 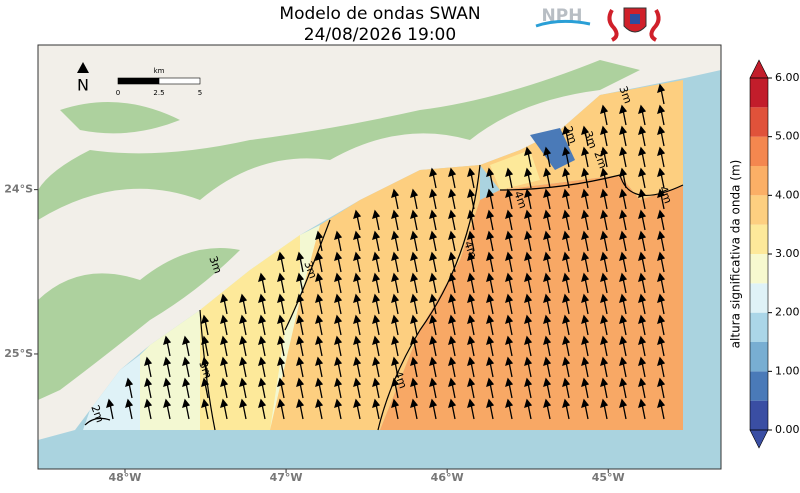 What do you see at coordinates (379, 14) in the screenshot?
I see `title-line: Modelo de ondas SWAN` at bounding box center [379, 14].